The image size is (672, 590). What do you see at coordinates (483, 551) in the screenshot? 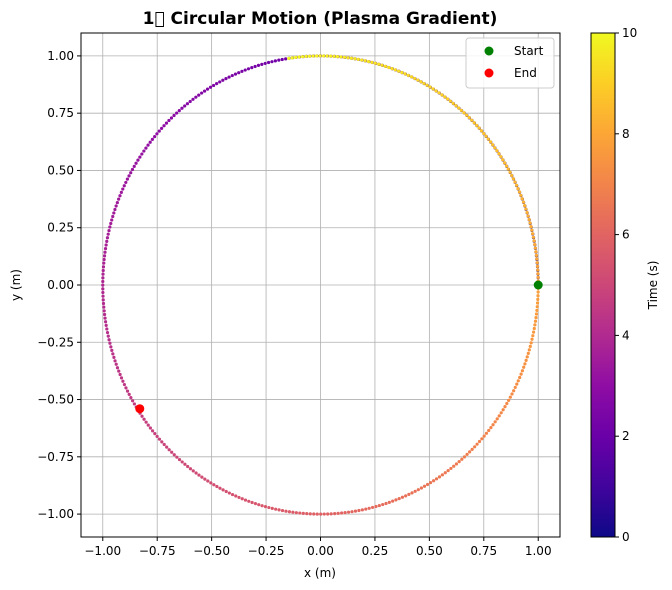
I see `x-tick-label: 0.75` at bounding box center [483, 551].